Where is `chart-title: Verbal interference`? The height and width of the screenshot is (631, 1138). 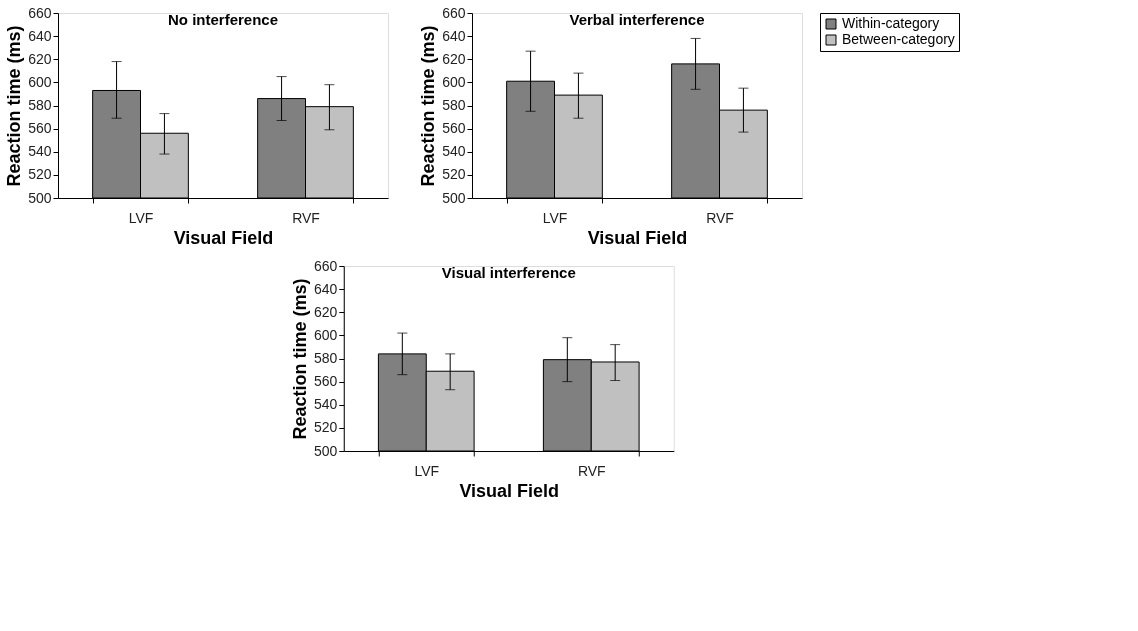
chart-title: Verbal interference is located at coordinates (637, 19).